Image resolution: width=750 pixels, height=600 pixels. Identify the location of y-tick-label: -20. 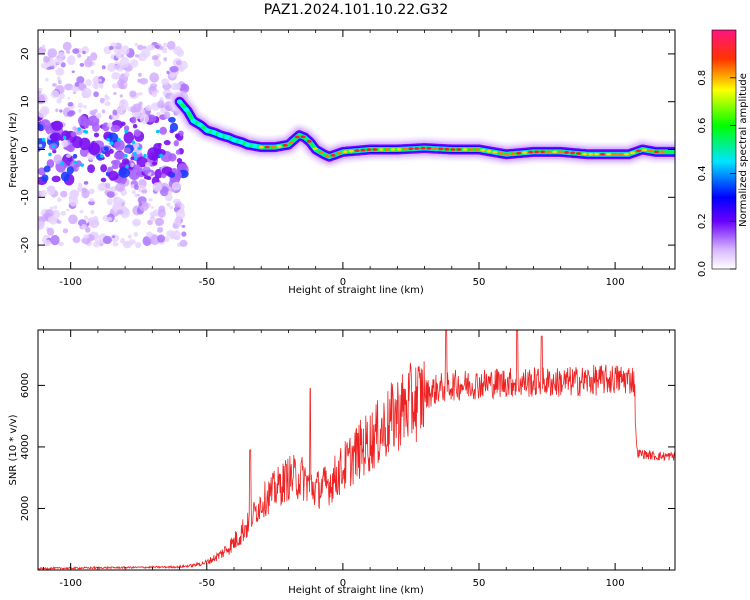
(25, 245).